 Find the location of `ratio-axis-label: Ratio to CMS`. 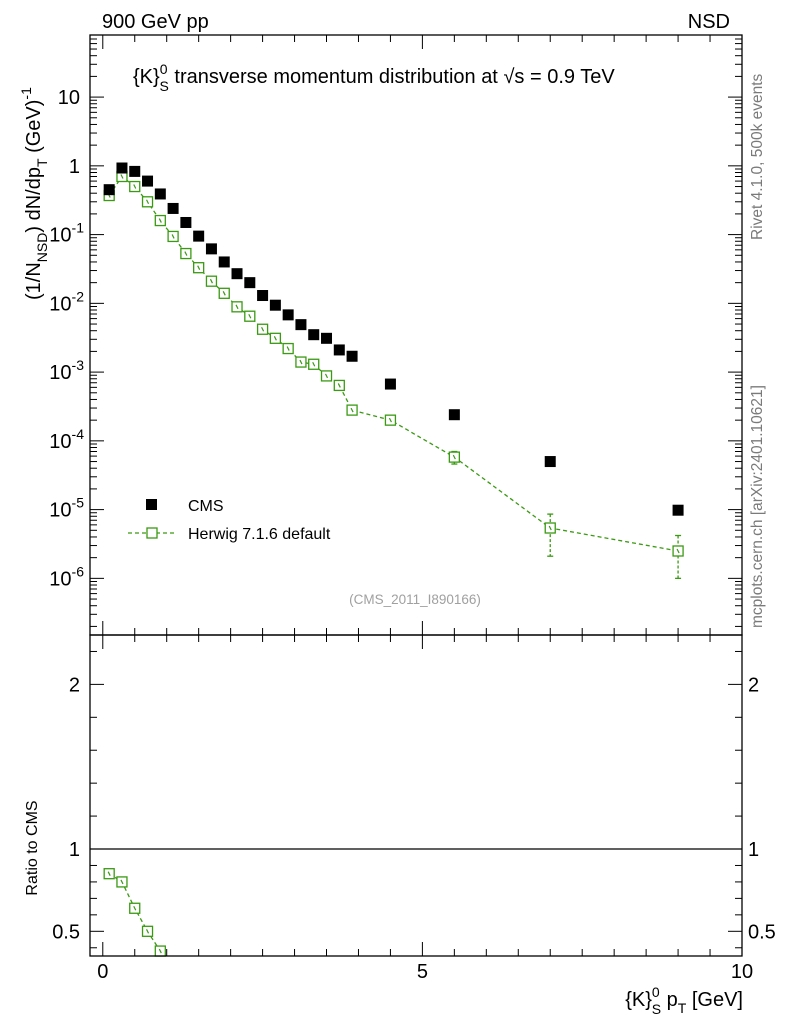

ratio-axis-label: Ratio to CMS is located at coordinates (32, 847).